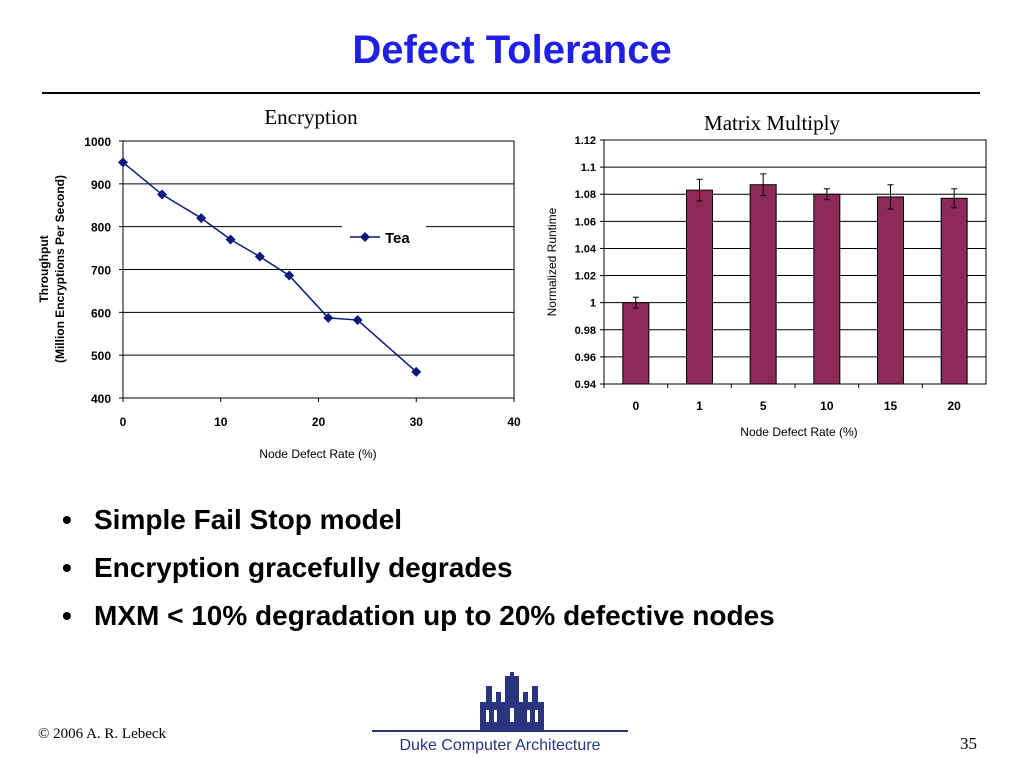 This screenshot has width=1024, height=768. I want to click on encryption-x-tick-label: 20, so click(319, 422).